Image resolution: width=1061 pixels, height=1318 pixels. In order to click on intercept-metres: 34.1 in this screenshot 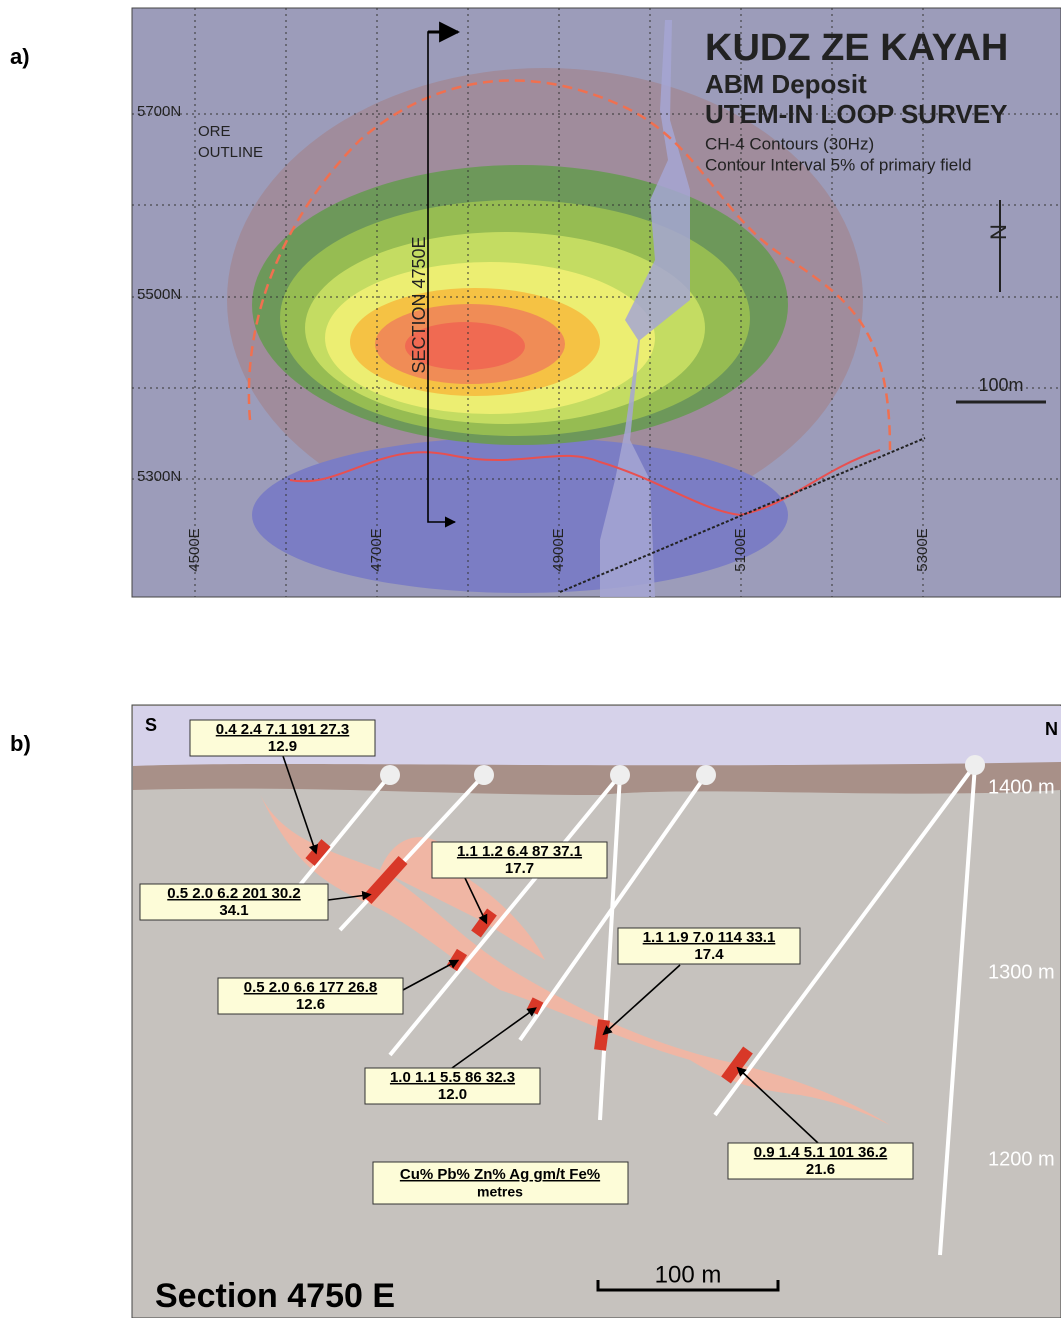, I will do `click(233, 910)`.